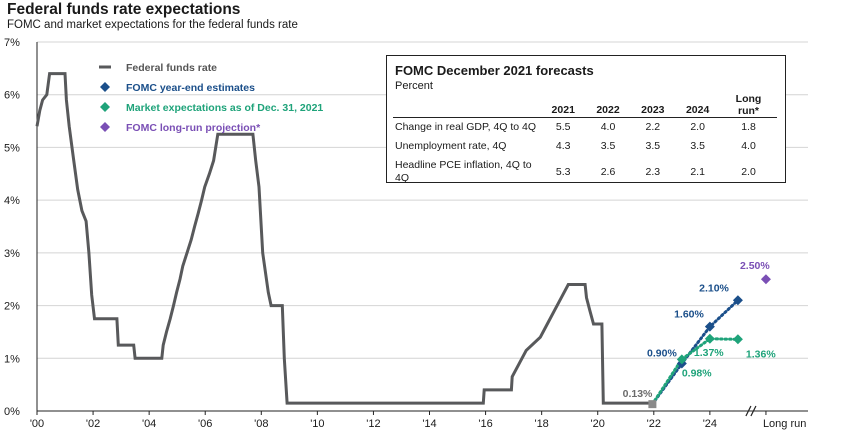 The width and height of the screenshot is (850, 443). What do you see at coordinates (12, 148) in the screenshot?
I see `y-tick-label: 5%` at bounding box center [12, 148].